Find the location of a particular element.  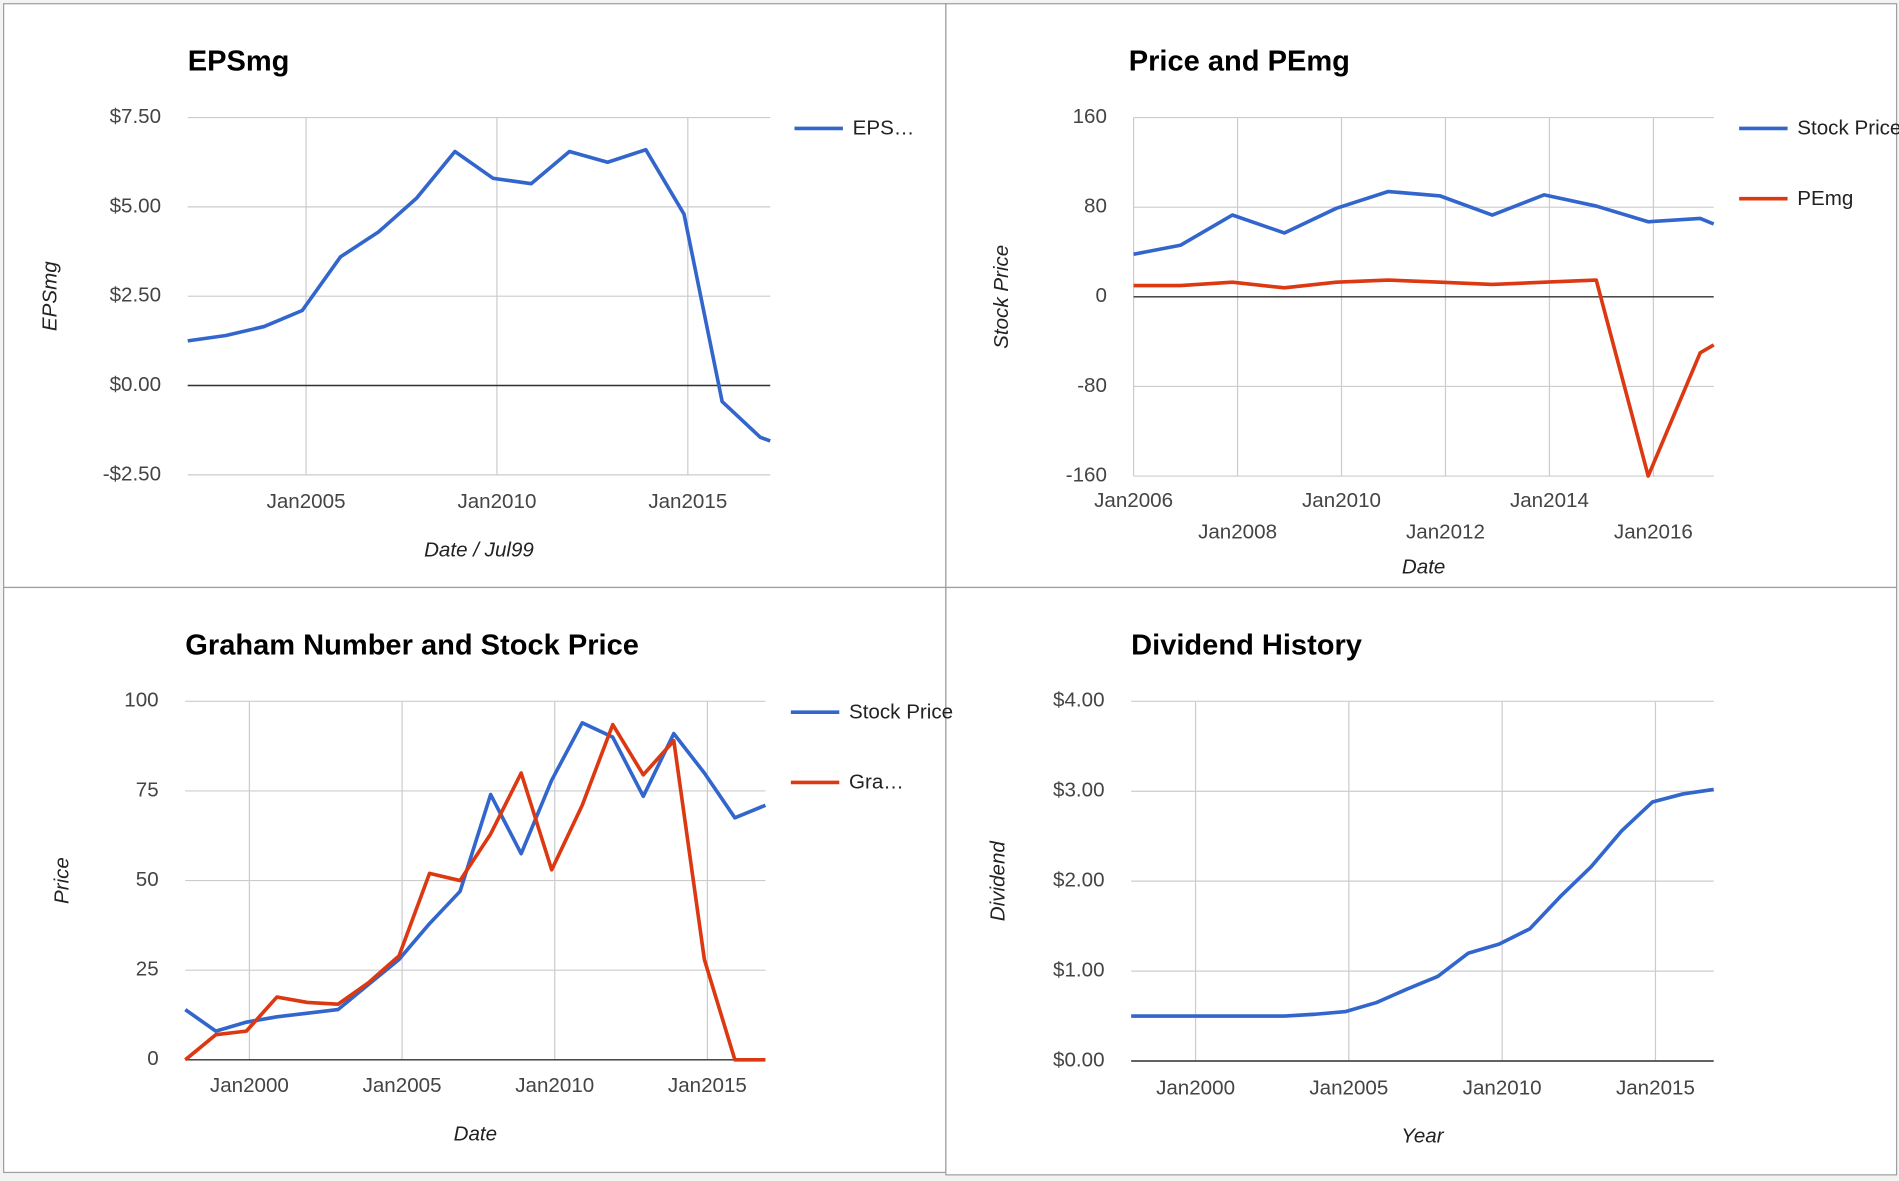

y-axis-title: Dividend is located at coordinates (998, 881).